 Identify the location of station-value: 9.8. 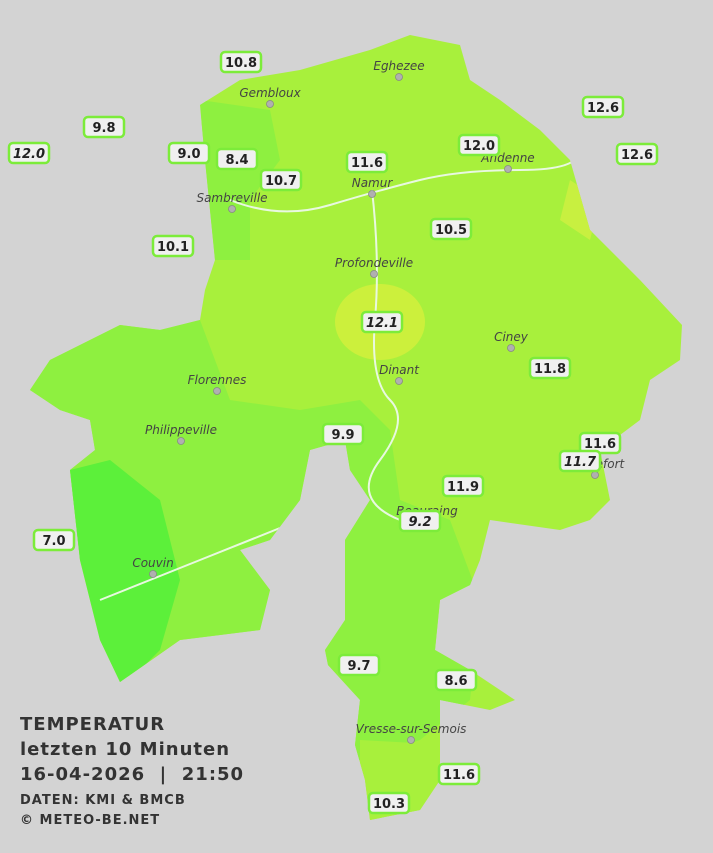
(103, 128).